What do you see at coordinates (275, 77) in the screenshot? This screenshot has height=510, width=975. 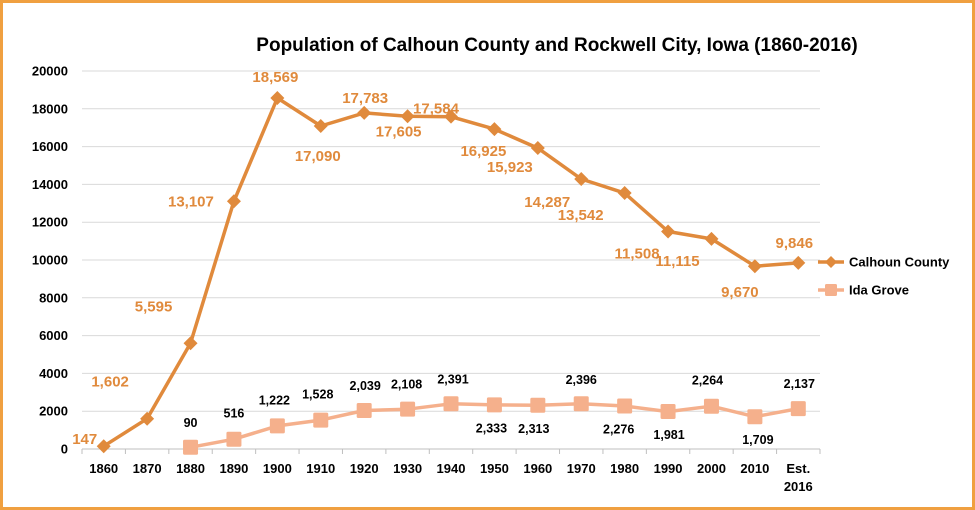 I see `calhoun-county-data-label: 18,569` at bounding box center [275, 77].